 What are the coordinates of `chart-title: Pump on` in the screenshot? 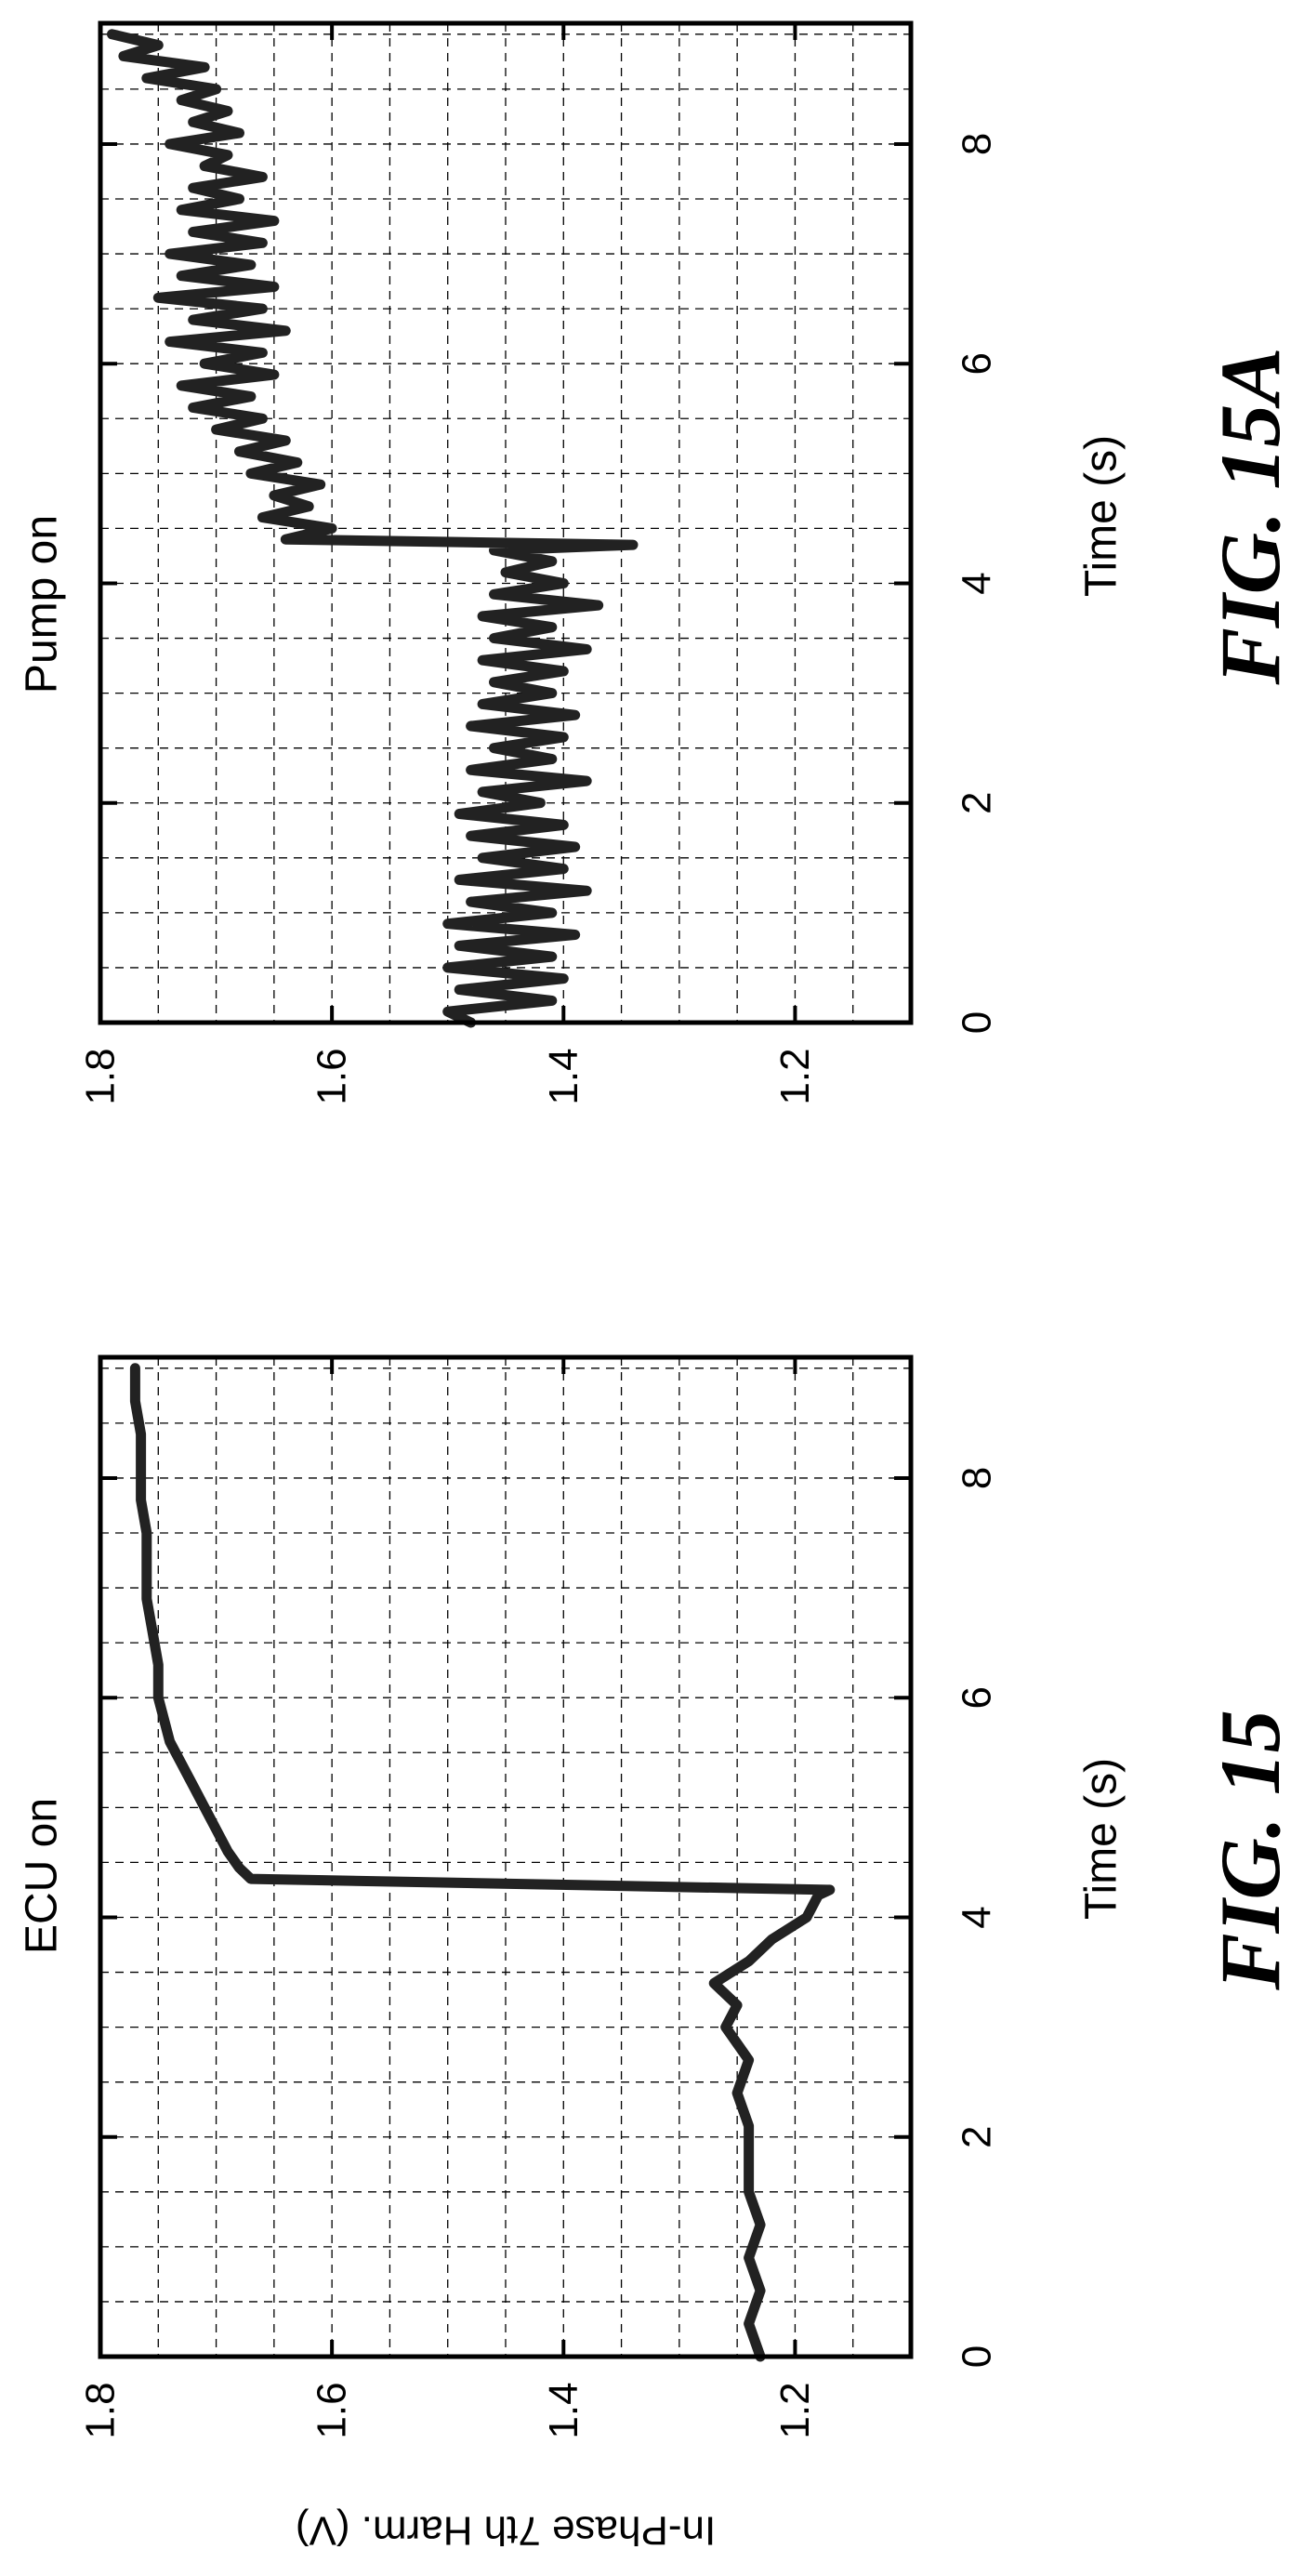 It's located at (42, 604).